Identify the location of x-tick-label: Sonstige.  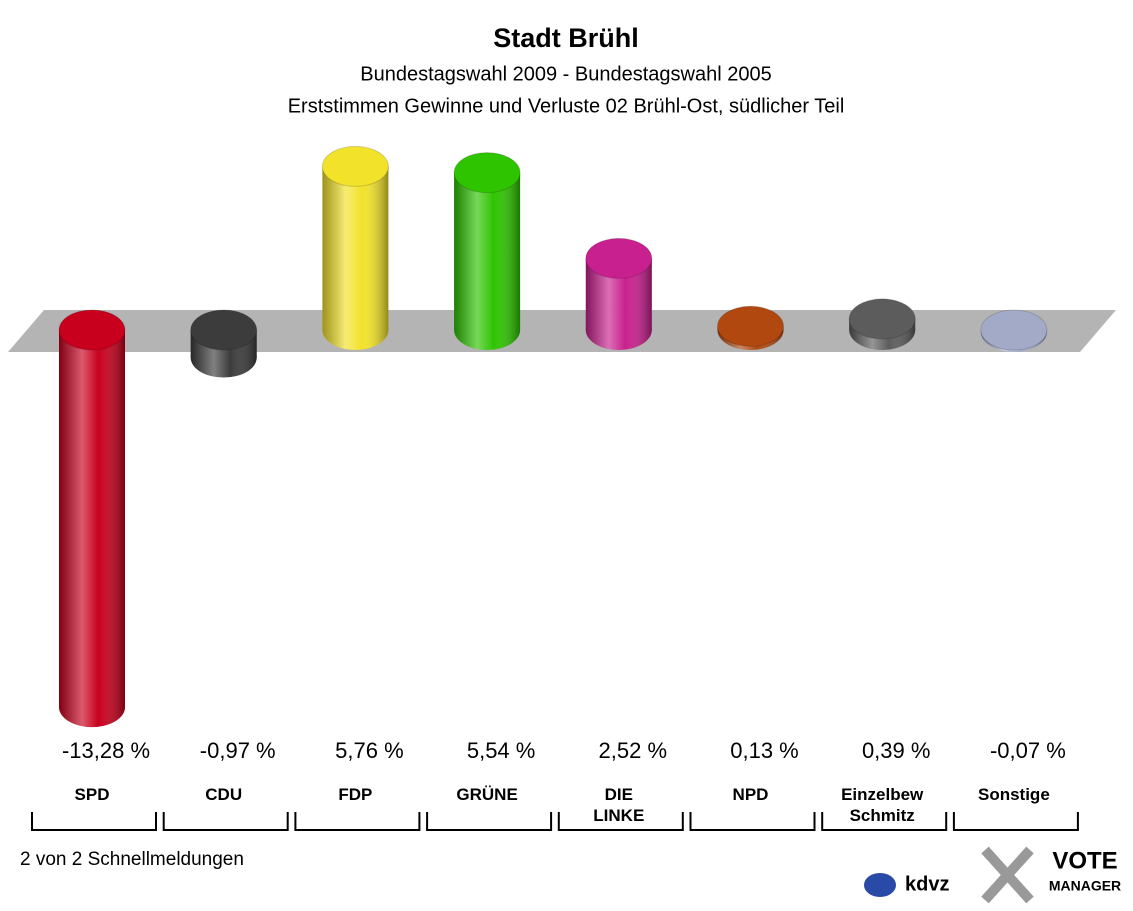
(1013, 794).